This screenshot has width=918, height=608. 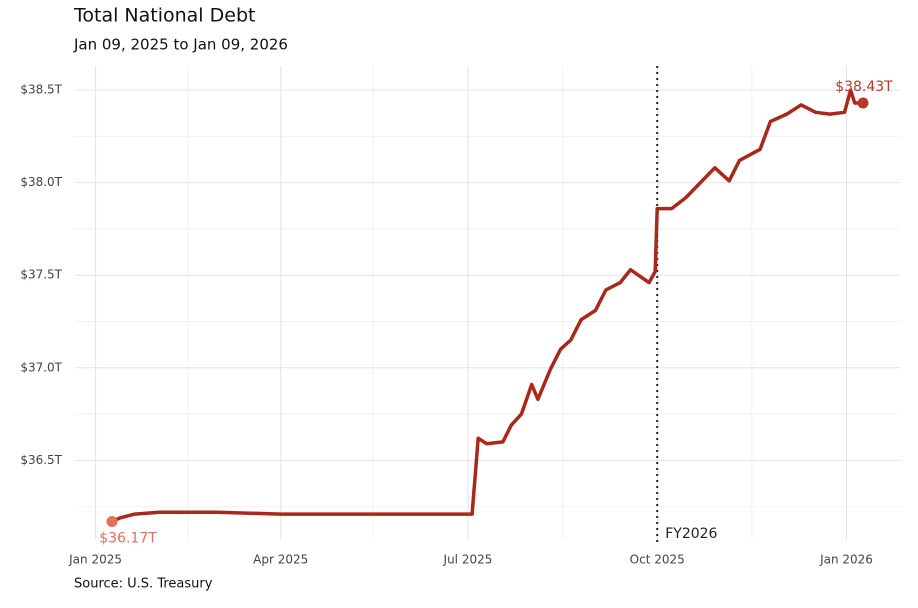 I want to click on x-tick-label: Jan 2026, so click(x=846, y=560).